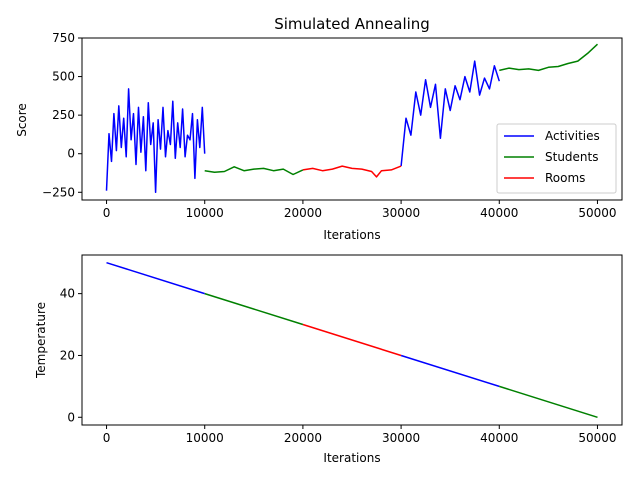 The image size is (640, 480). I want to click on temperature-x-tick-label: 50000, so click(597, 438).